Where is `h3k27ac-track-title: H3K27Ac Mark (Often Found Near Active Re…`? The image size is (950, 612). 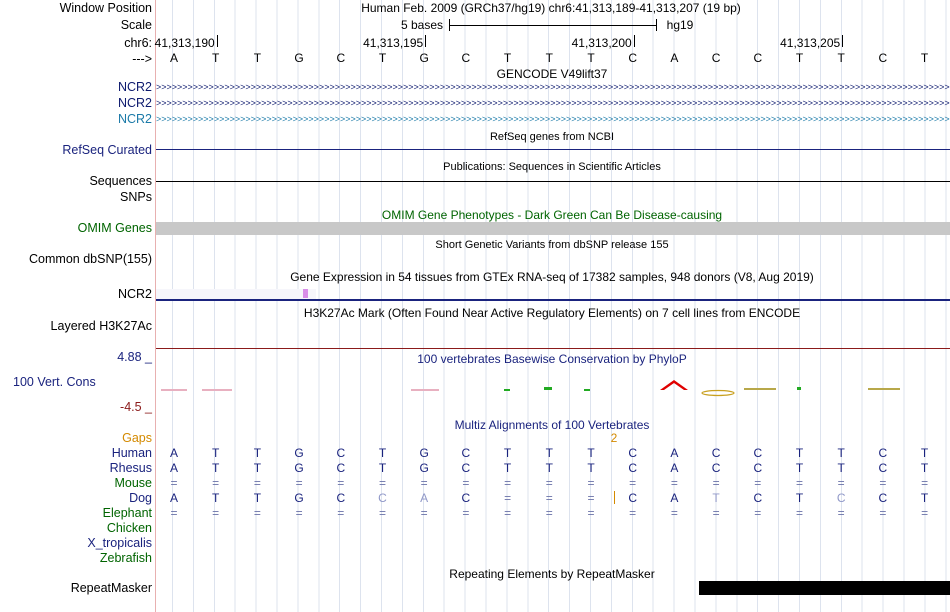 h3k27ac-track-title: H3K27Ac Mark (Often Found Near Active Re… is located at coordinates (552, 313).